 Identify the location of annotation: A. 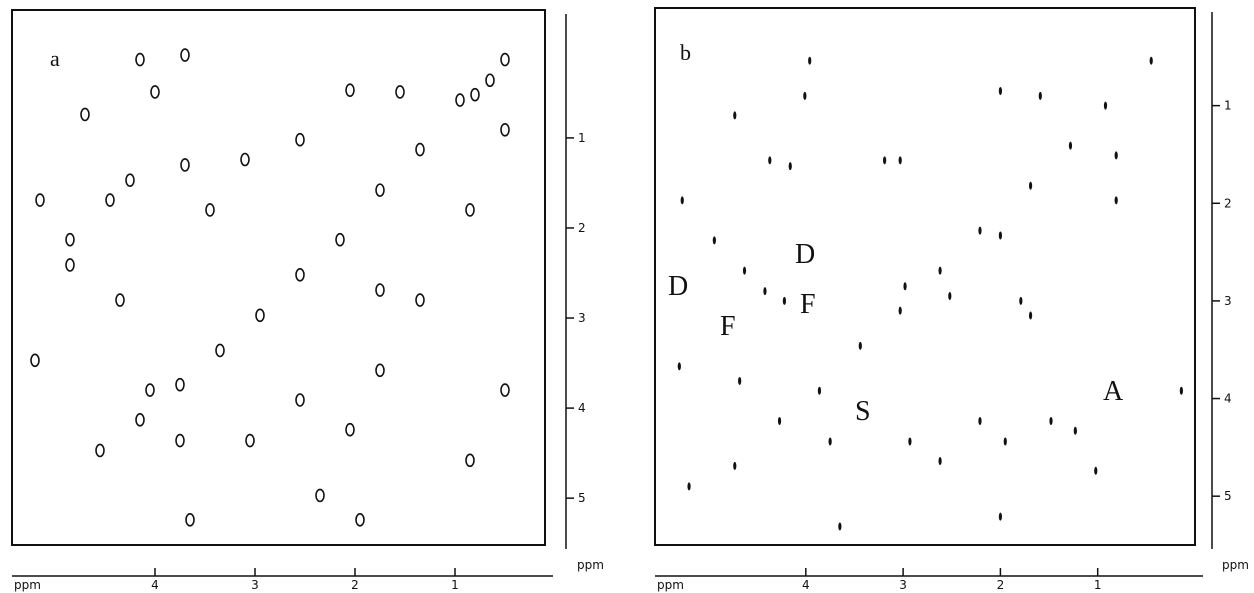
(1113, 391).